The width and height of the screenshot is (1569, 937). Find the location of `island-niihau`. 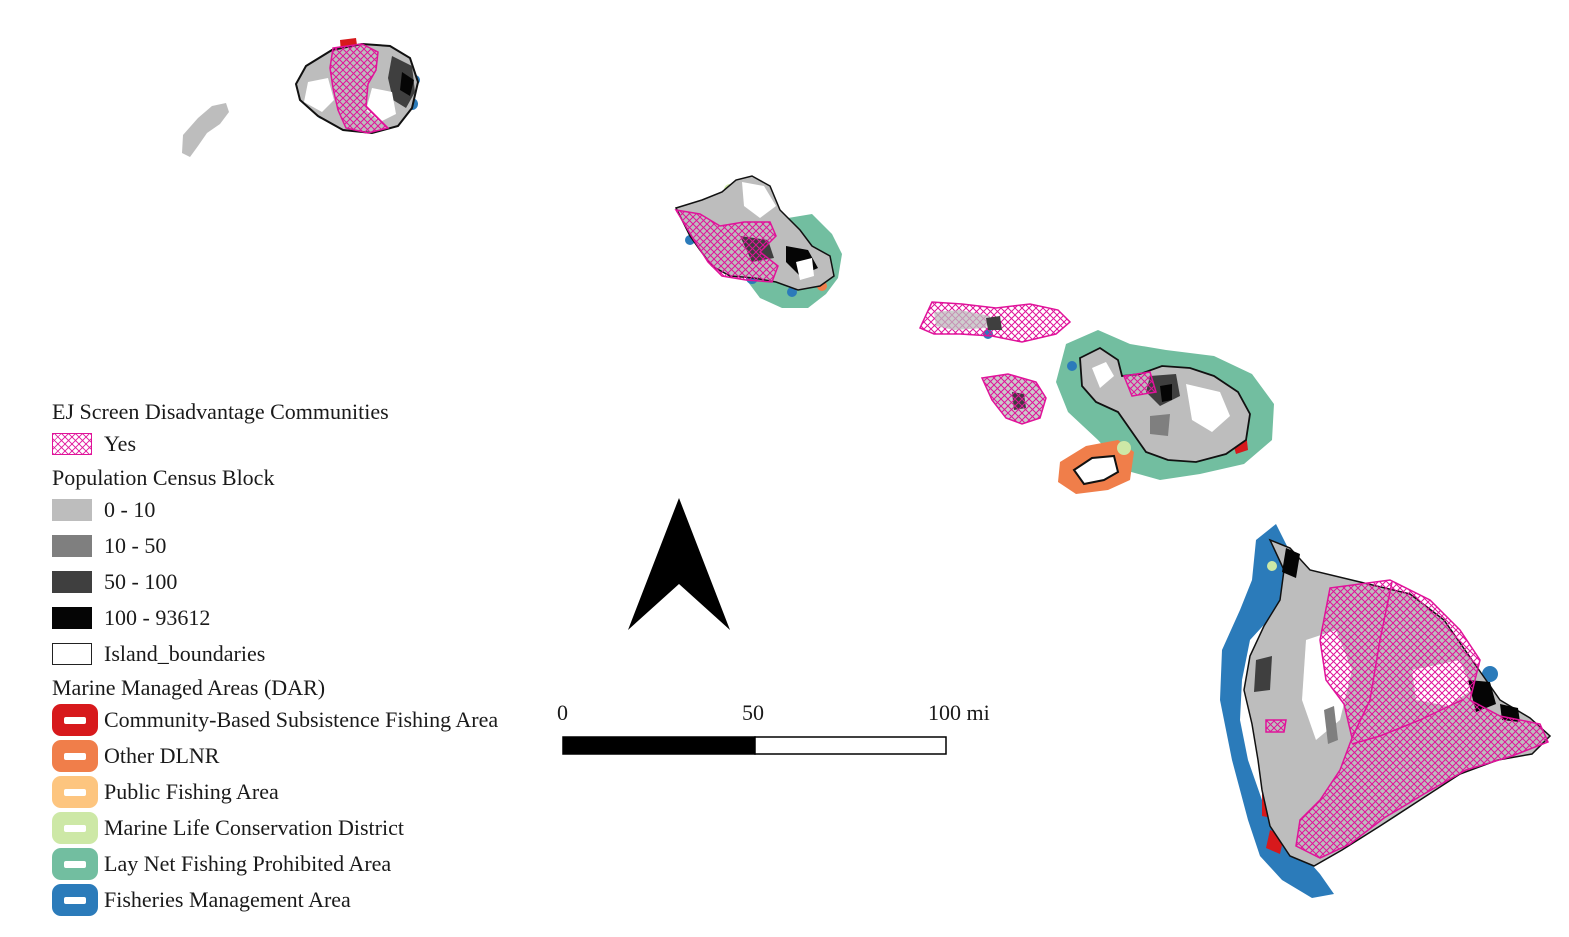

island-niihau is located at coordinates (205, 130).